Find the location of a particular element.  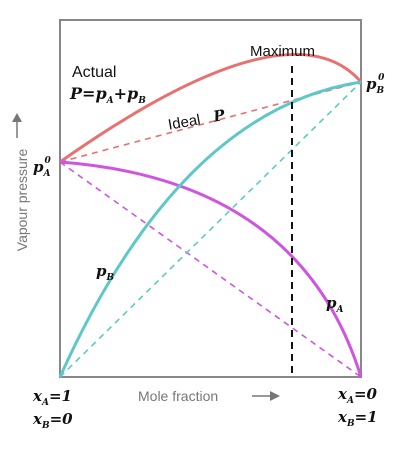

ideal-label: Ideal is located at coordinates (184, 122).